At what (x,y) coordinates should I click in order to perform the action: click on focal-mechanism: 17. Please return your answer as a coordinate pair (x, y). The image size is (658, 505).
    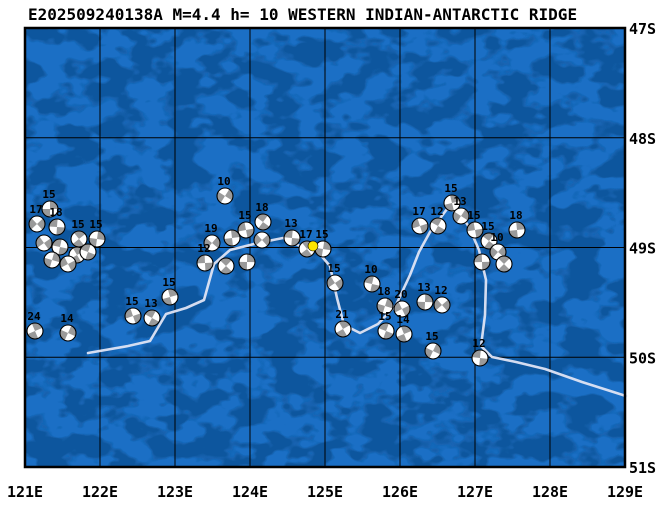
    Looking at the image, I should click on (420, 220).